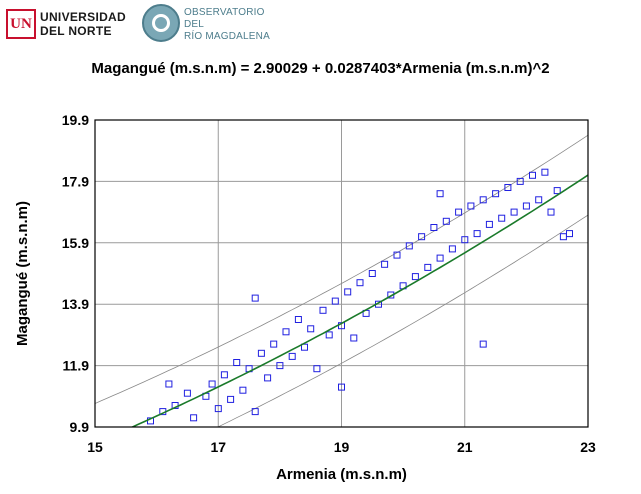  I want to click on university-name-line2: DEL NORTE, so click(76, 31).